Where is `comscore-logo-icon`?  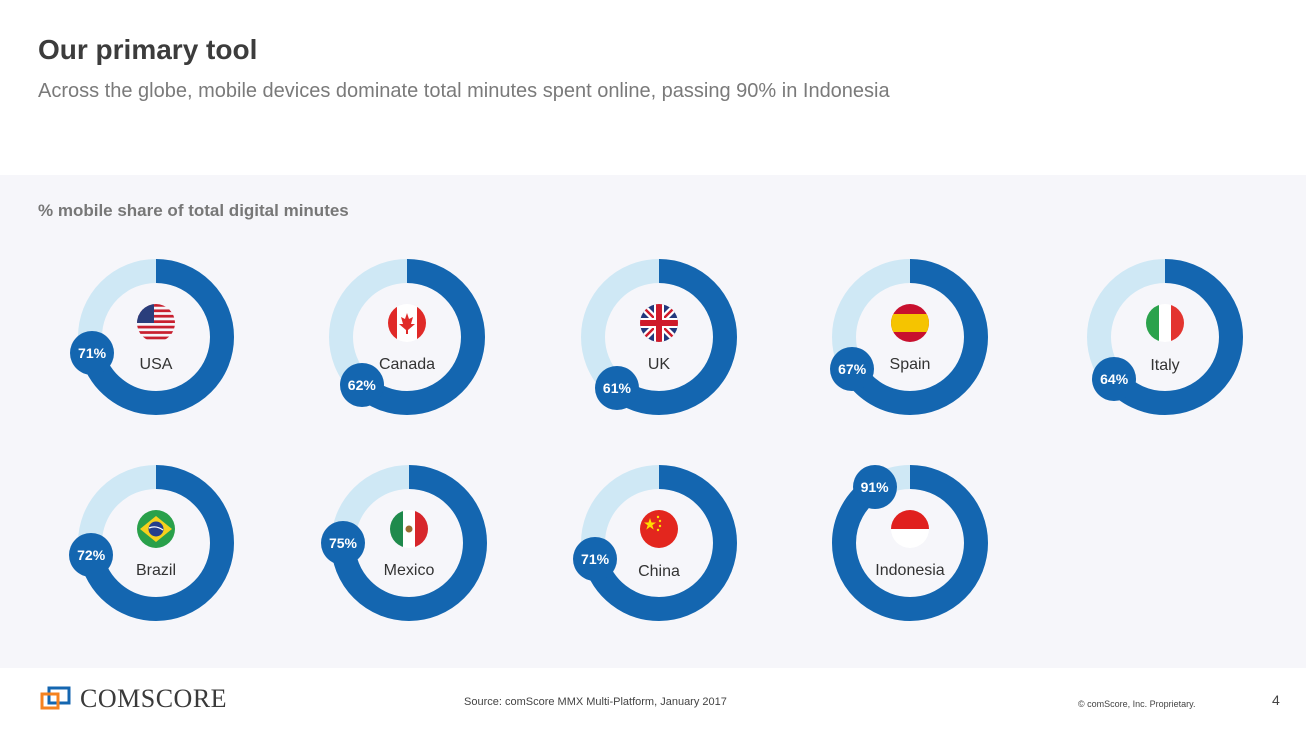
comscore-logo-icon is located at coordinates (55, 698).